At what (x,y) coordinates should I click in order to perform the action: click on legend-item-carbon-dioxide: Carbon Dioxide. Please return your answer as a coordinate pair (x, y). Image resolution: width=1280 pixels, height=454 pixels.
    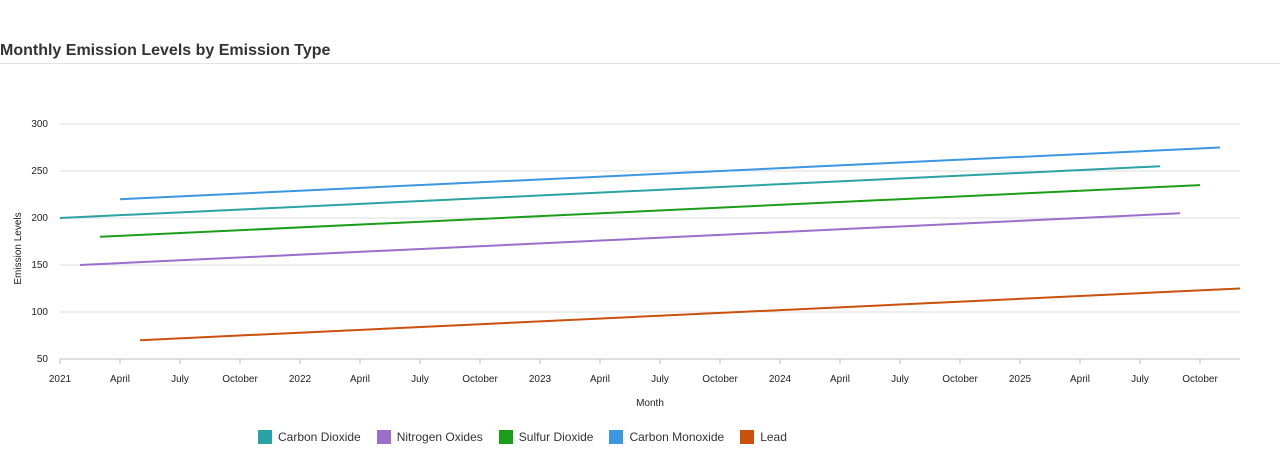
    Looking at the image, I should click on (309, 437).